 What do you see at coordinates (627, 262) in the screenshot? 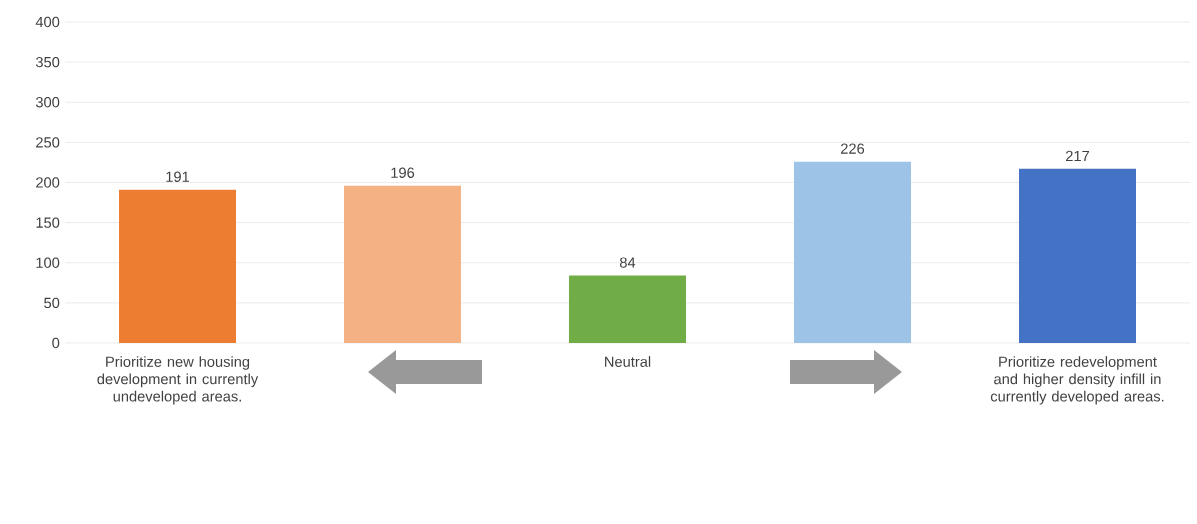
I see `data-label: 84` at bounding box center [627, 262].